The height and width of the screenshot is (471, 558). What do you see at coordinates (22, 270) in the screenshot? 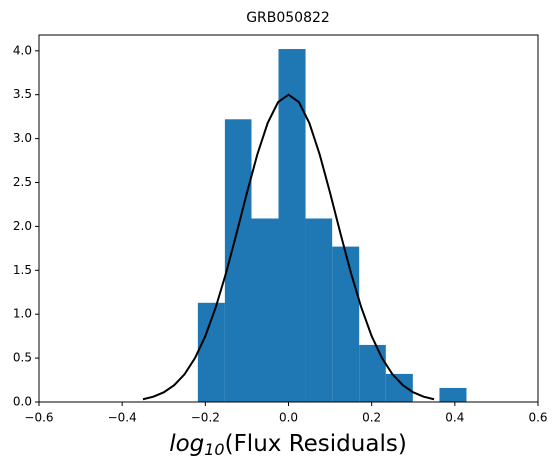
I see `y-tick-label: 1.5` at bounding box center [22, 270].